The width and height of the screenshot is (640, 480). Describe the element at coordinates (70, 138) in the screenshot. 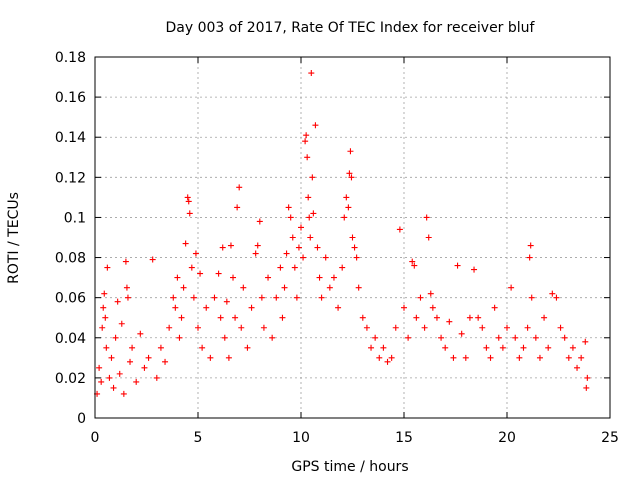

I see `y-tick-label: 0.14` at that location.